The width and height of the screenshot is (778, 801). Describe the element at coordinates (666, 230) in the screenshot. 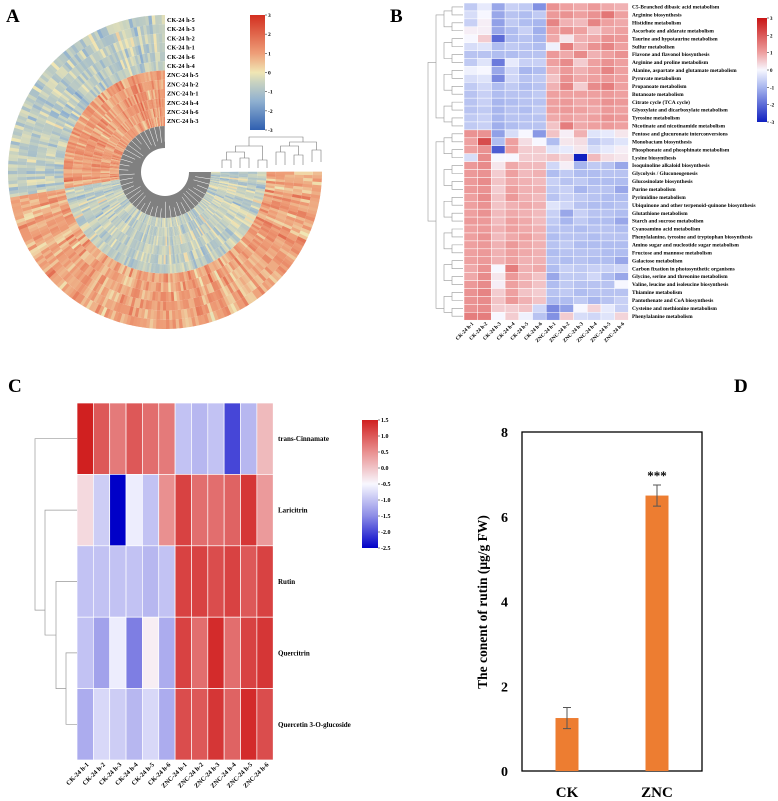

I see `row-label: Cyanoamino acid metabolism` at that location.